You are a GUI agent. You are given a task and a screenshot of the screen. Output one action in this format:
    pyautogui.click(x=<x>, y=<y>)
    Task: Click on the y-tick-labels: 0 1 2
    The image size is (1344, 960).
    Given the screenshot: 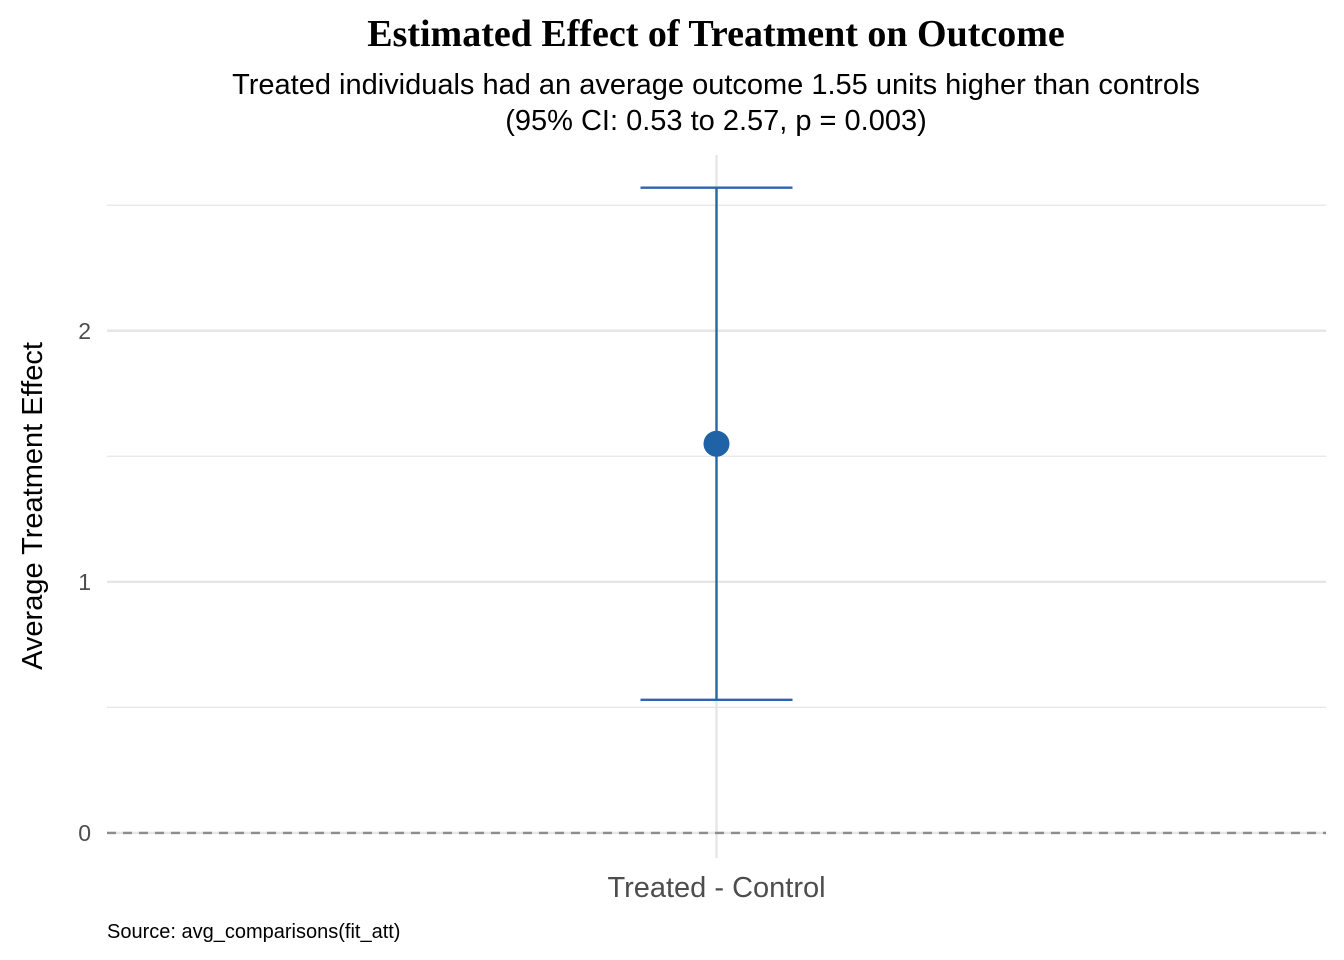 What is the action you would take?
    pyautogui.click(x=84, y=582)
    